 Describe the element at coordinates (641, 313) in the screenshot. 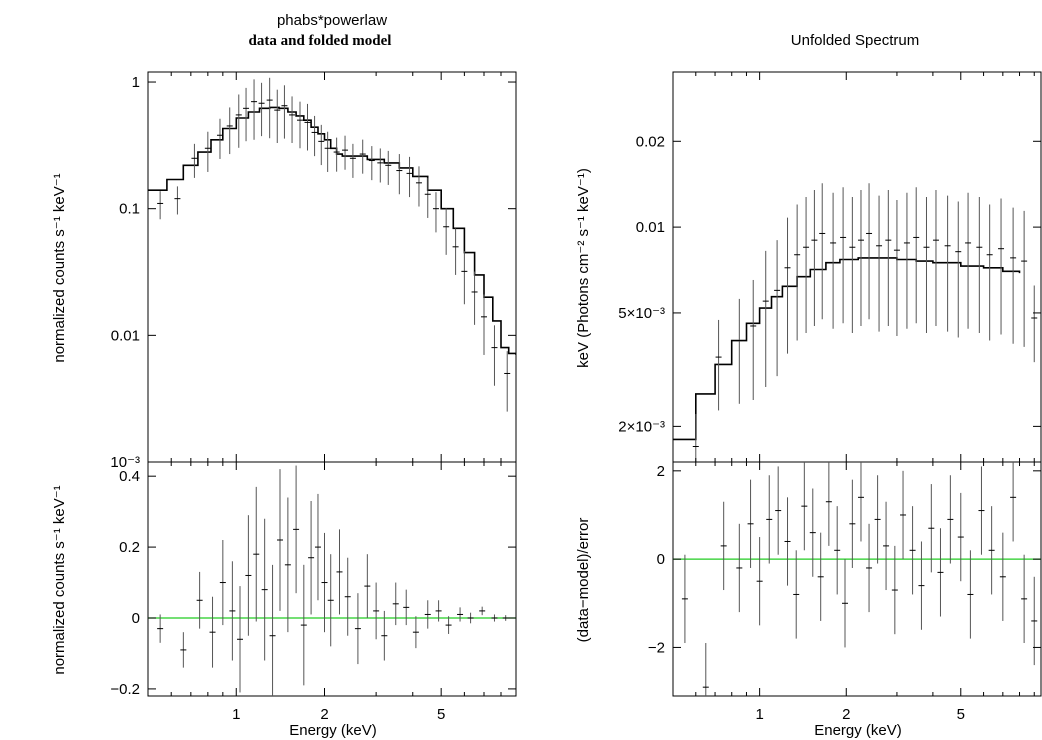

I see `y-tick-label: 5×10⁻³` at that location.